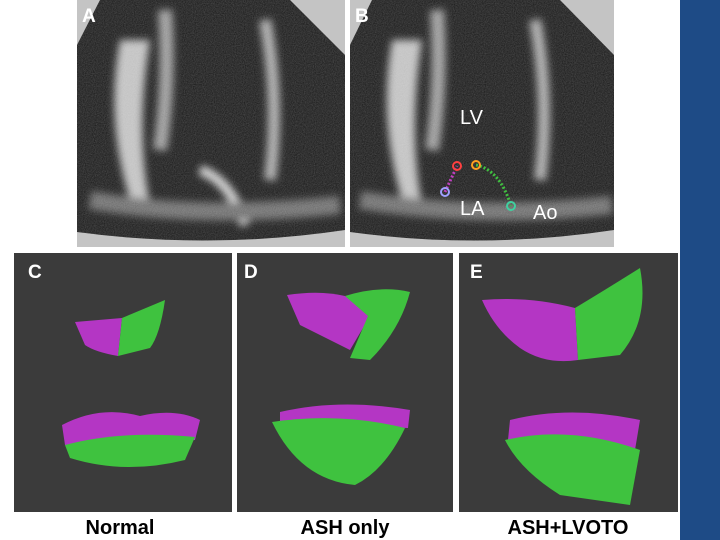 The height and width of the screenshot is (540, 720). What do you see at coordinates (123, 382) in the screenshot?
I see `model-panel-c: C` at bounding box center [123, 382].